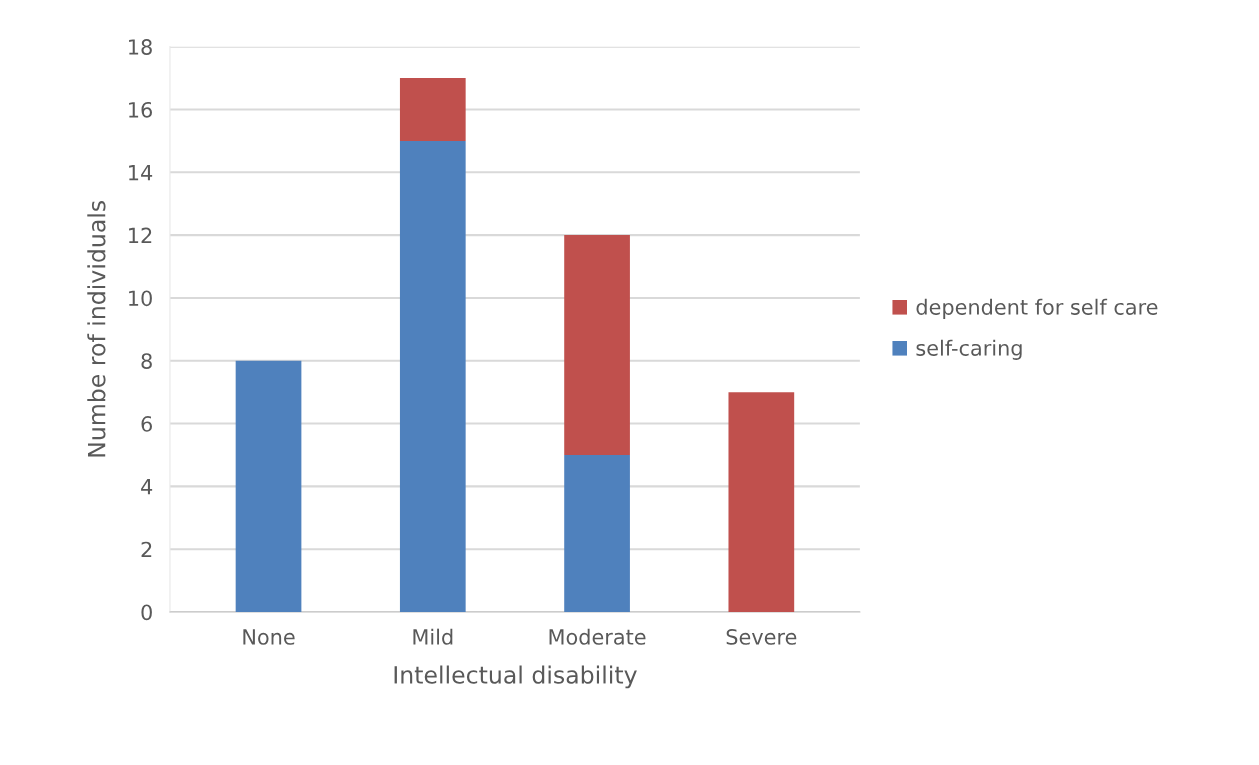 The height and width of the screenshot is (765, 1259). I want to click on y-tick-label: 4, so click(147, 487).